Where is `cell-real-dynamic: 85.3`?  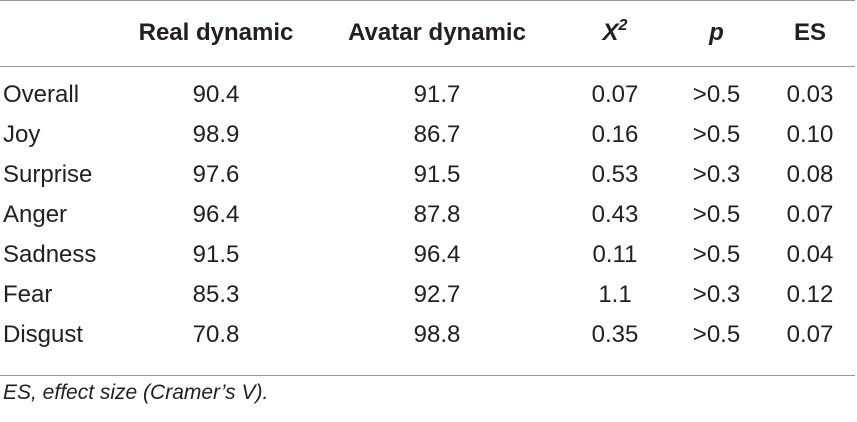
cell-real-dynamic: 85.3 is located at coordinates (216, 294).